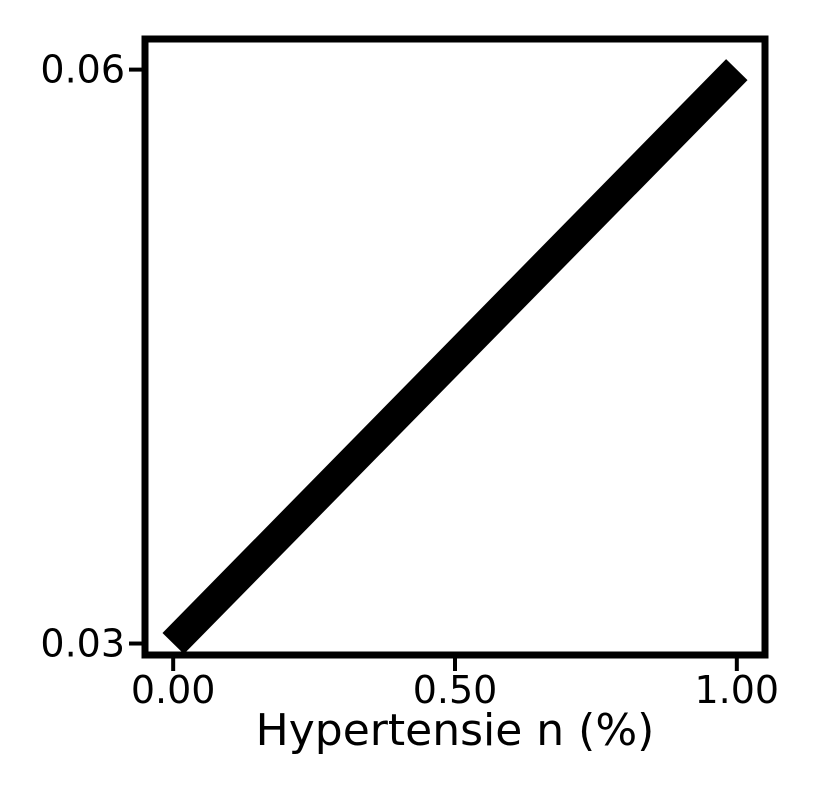 This screenshot has height=793, width=819. What do you see at coordinates (455, 730) in the screenshot?
I see `x-axis-title: Hypertensie n (%)` at bounding box center [455, 730].